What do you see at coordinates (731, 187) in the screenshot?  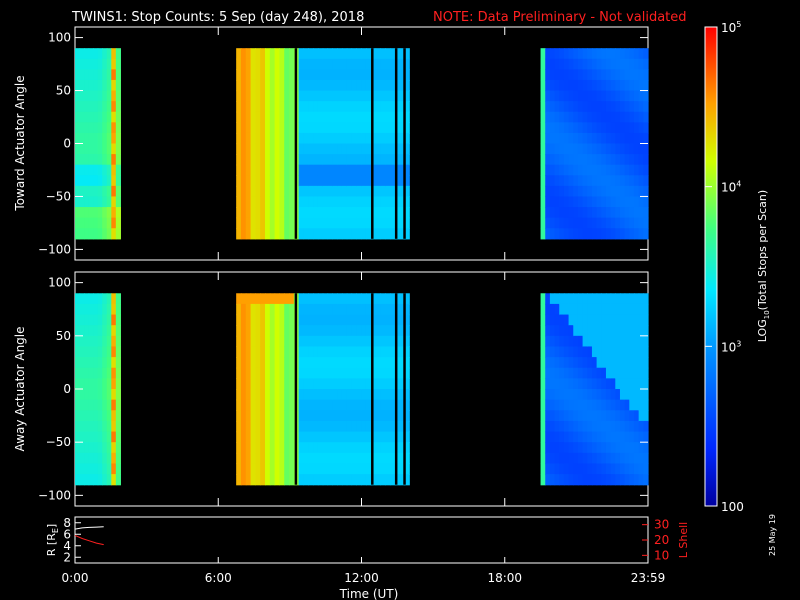 I see `colorbar-tick-label: 104` at bounding box center [731, 187].